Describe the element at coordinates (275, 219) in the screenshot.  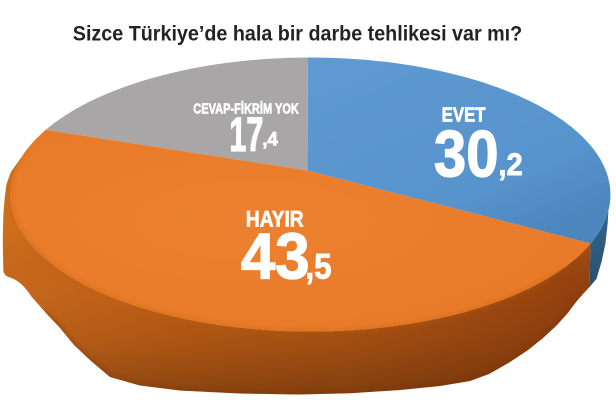
I see `svg-text: HAYIR` at that location.